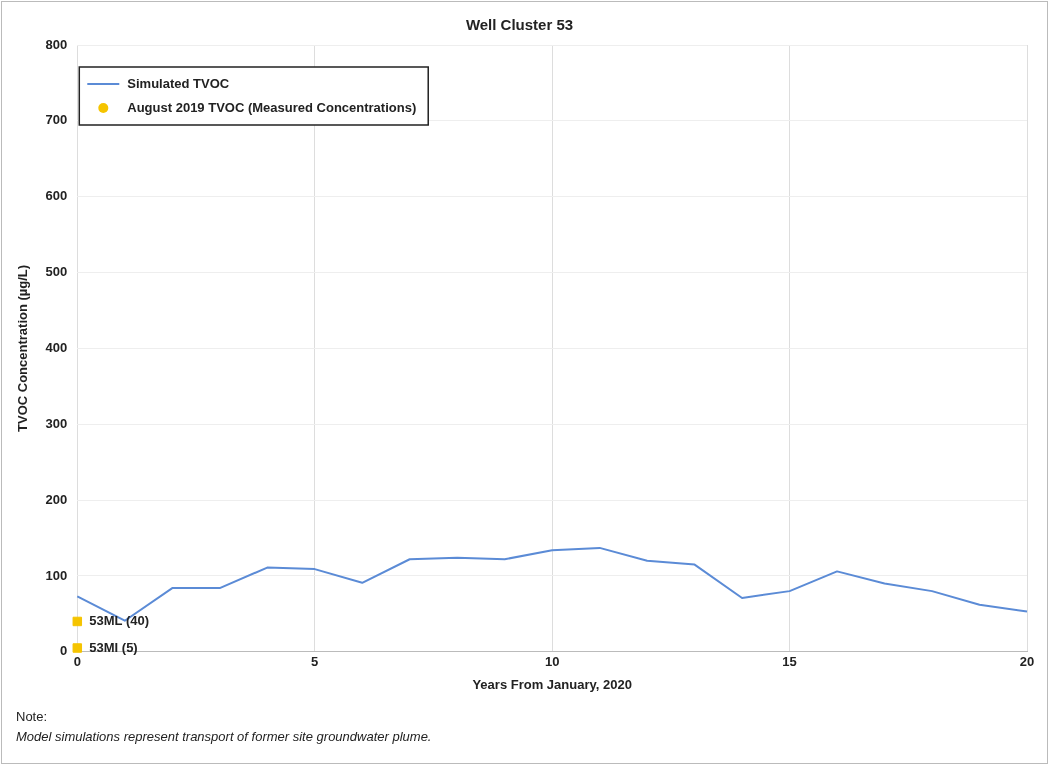 This screenshot has width=1049, height=765. I want to click on y-tick-label: 100, so click(56, 575).